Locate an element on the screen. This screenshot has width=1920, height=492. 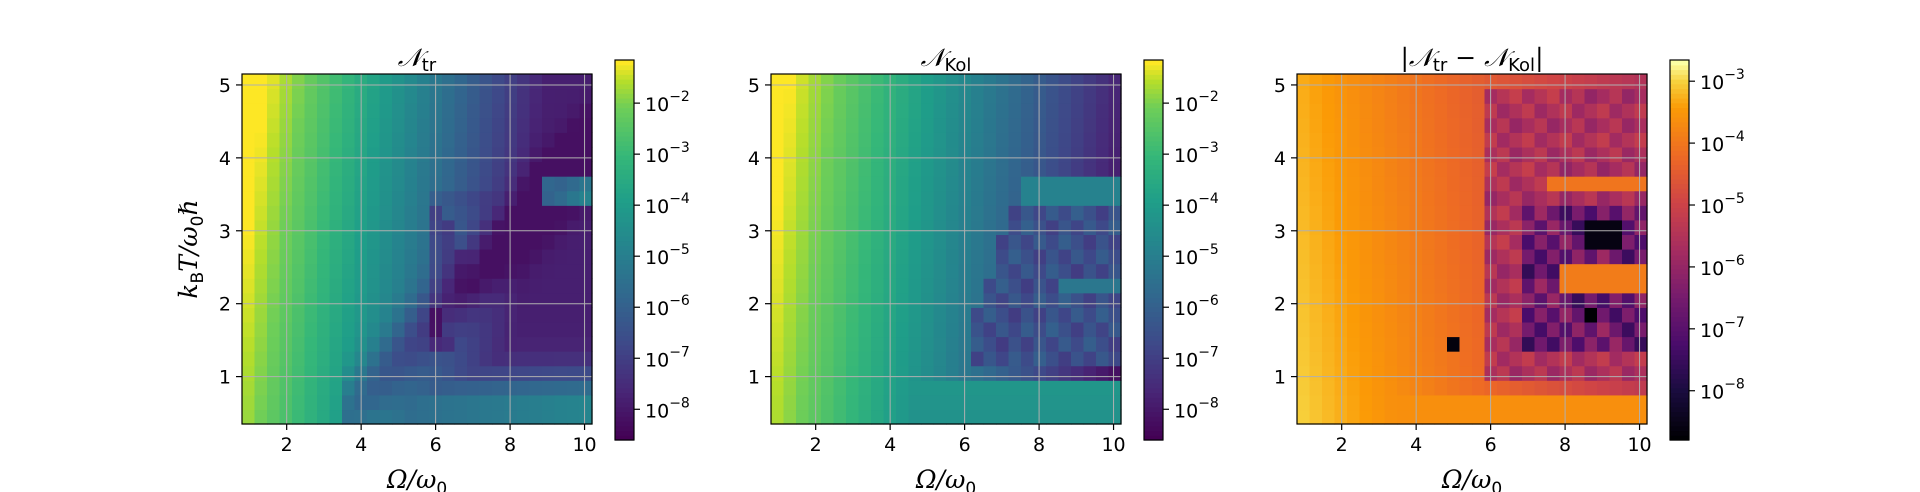
y-tick-label: 3 is located at coordinates (754, 232).